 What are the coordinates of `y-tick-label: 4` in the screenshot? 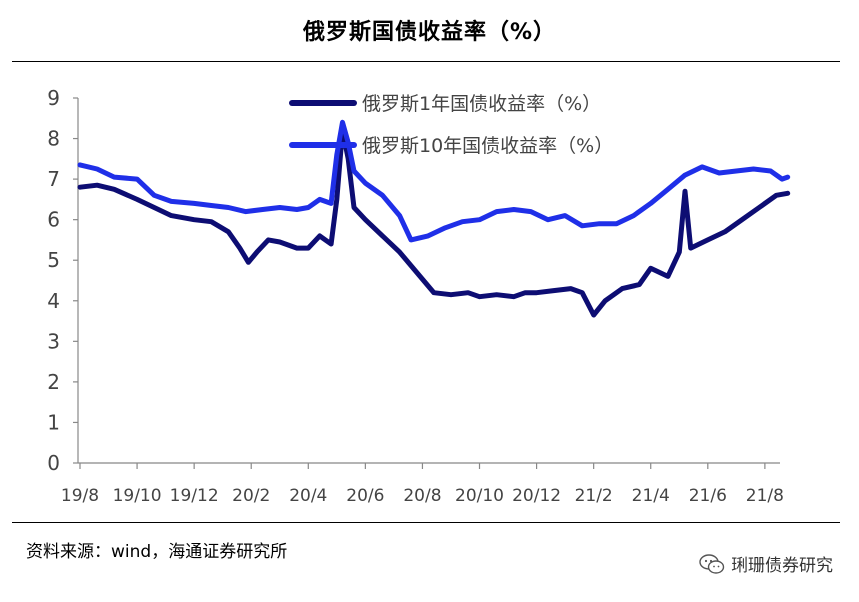 It's located at (53, 301).